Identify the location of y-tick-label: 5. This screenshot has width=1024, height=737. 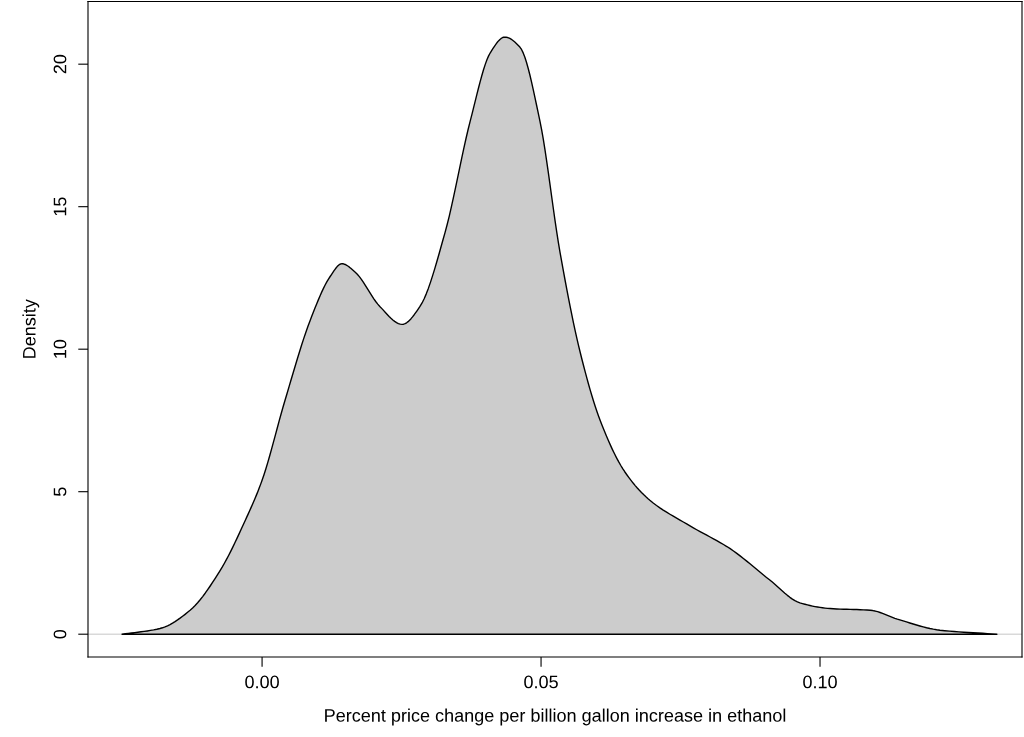
(60, 491).